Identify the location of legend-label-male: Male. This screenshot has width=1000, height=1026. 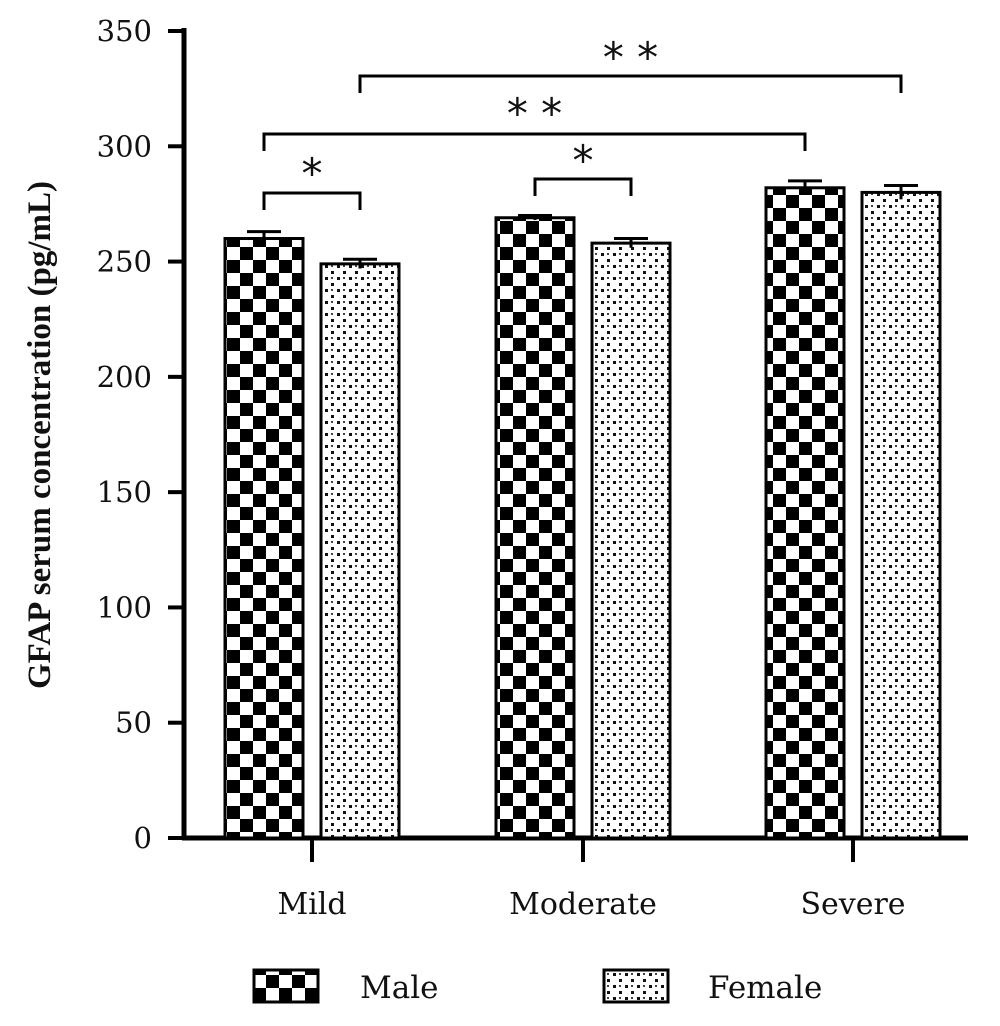
(399, 988).